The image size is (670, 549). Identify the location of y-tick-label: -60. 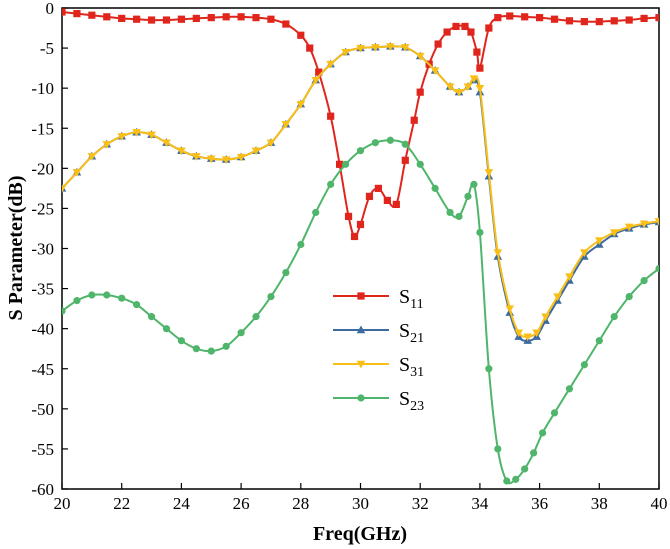
(42, 489).